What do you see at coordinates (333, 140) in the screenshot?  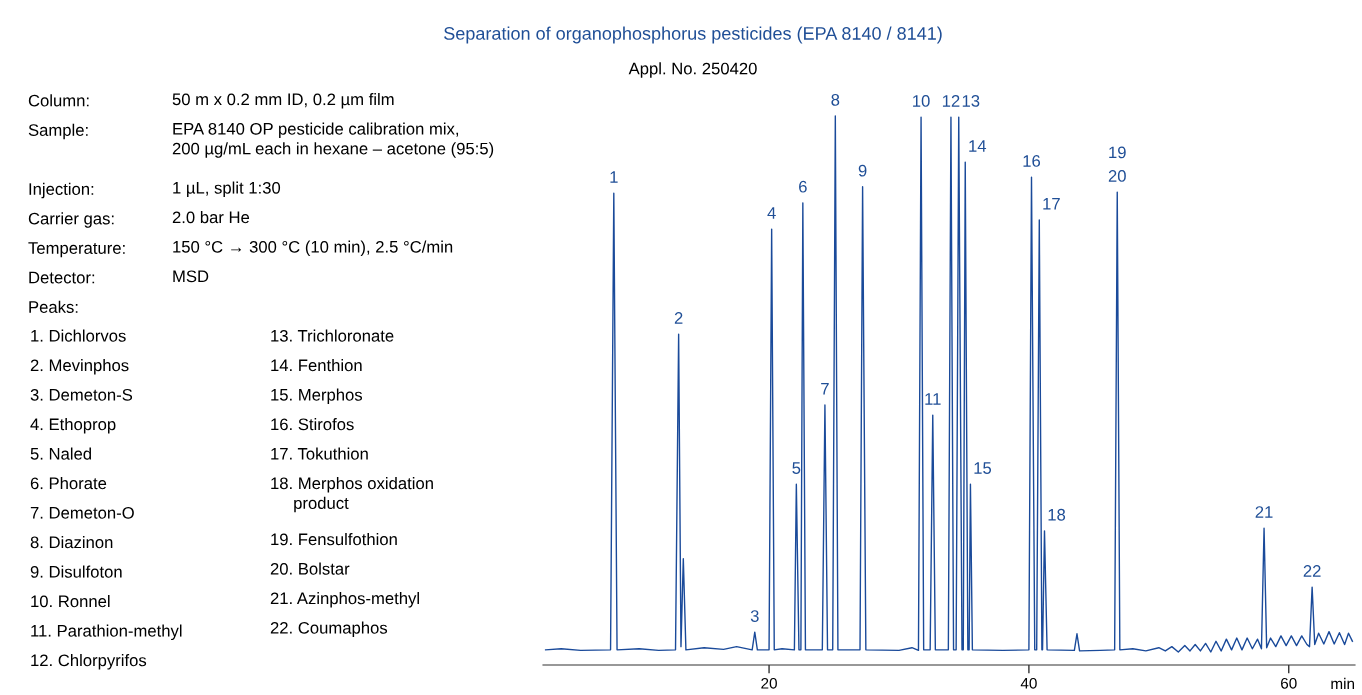 I see `text: EPA 8140 OP pesticide calibration mix, 200 µg/mL each in hexane – acetone (95:5)` at bounding box center [333, 140].